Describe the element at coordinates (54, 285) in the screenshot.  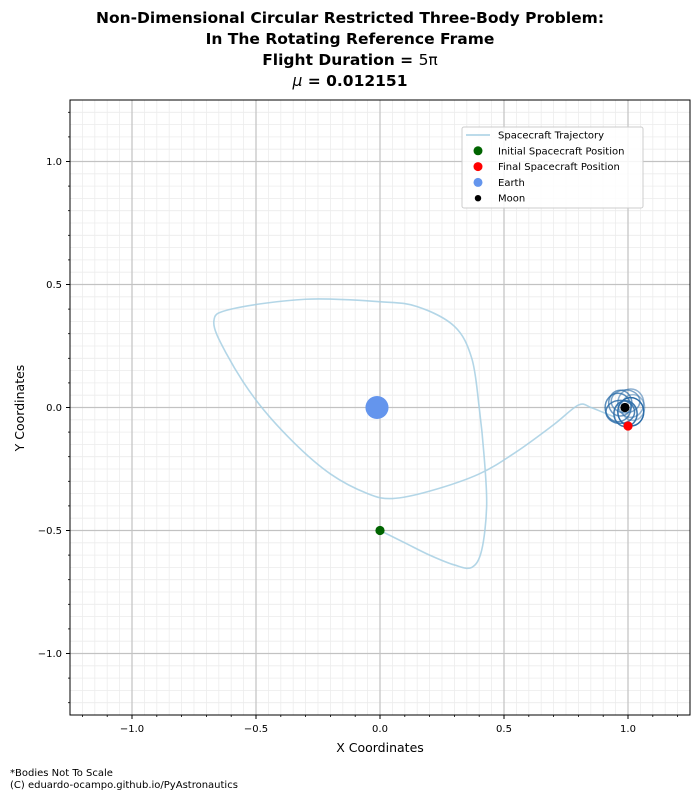
I see `y-tick-label: 0.5` at that location.